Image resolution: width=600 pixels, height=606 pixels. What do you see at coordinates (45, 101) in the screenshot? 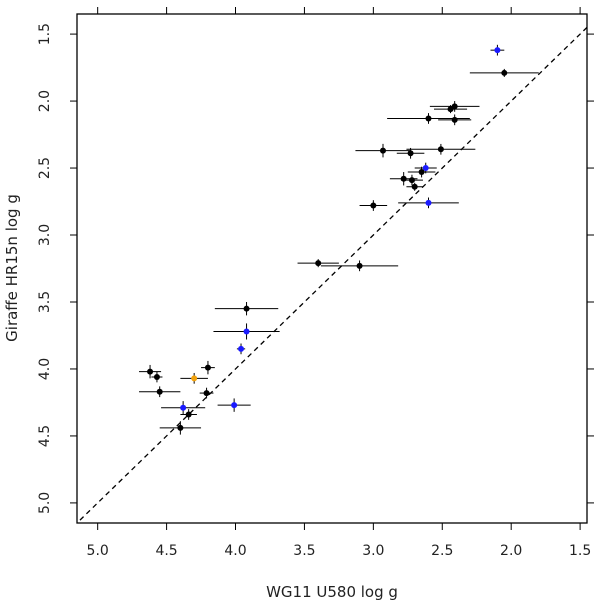
I see `y-tick-label: 2.0` at bounding box center [45, 101].